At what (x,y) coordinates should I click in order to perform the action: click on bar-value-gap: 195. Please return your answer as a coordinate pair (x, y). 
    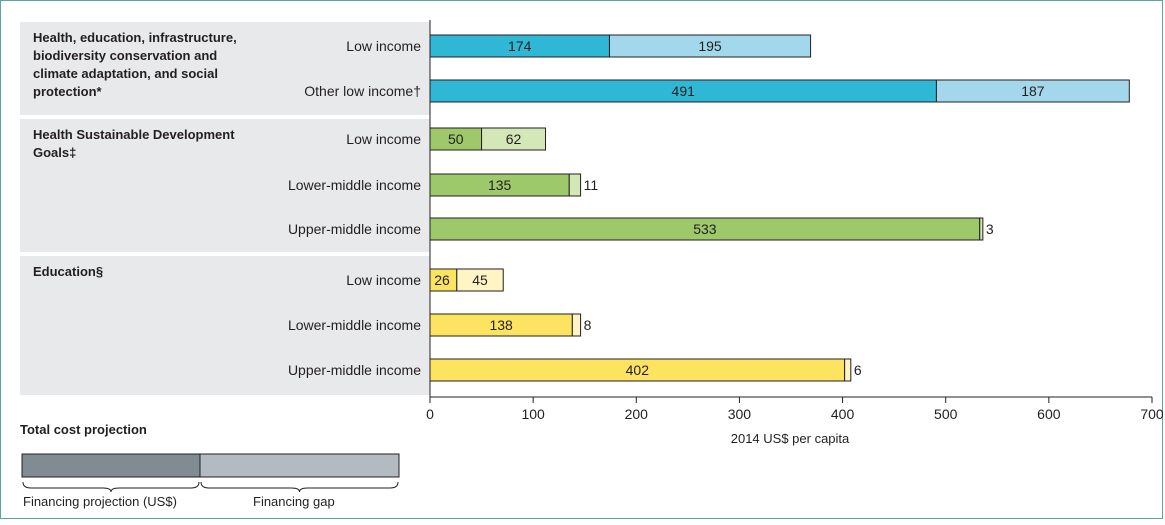
    Looking at the image, I should click on (710, 46).